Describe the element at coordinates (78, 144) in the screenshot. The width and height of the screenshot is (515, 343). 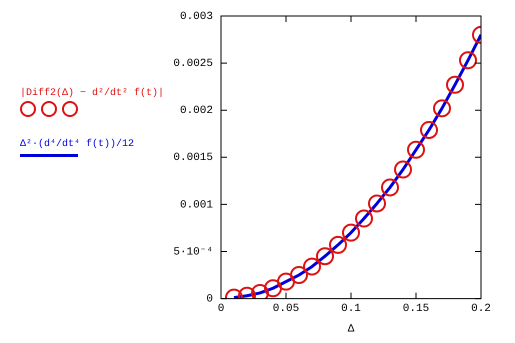
I see `text: Δ²·(d⁴/dt⁴ f(t))/12` at that location.